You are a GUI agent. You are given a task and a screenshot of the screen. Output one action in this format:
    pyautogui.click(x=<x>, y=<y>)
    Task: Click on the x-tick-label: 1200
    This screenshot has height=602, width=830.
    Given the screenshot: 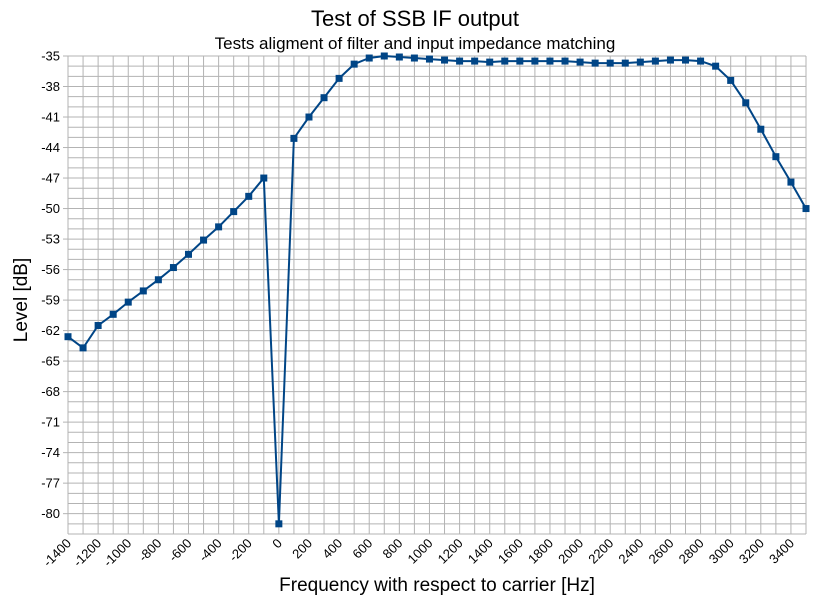 What is the action you would take?
    pyautogui.click(x=450, y=551)
    